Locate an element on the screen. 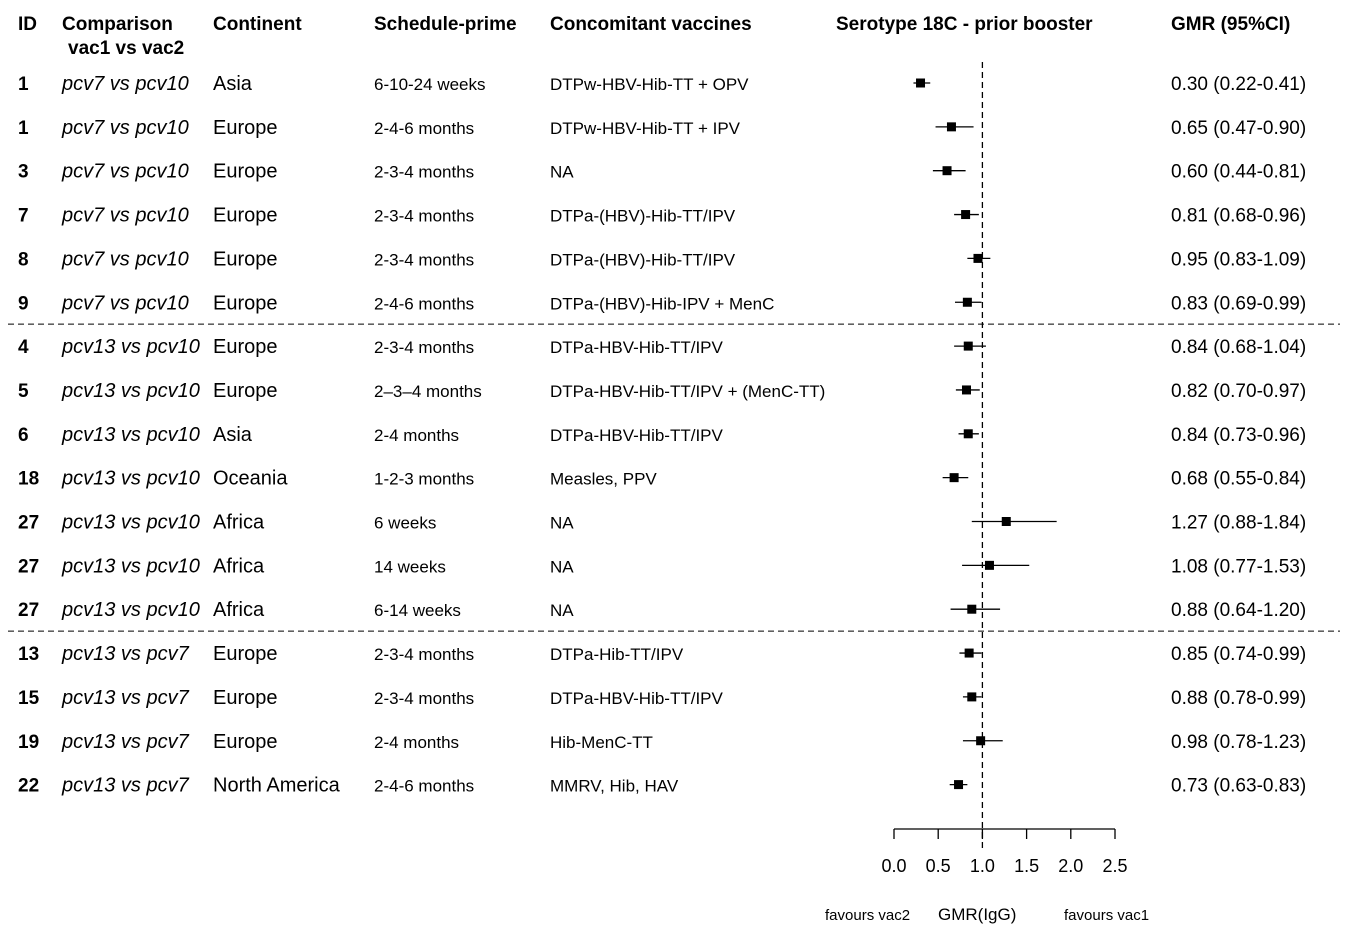  x-tick-label: 2.5 is located at coordinates (1114, 866).